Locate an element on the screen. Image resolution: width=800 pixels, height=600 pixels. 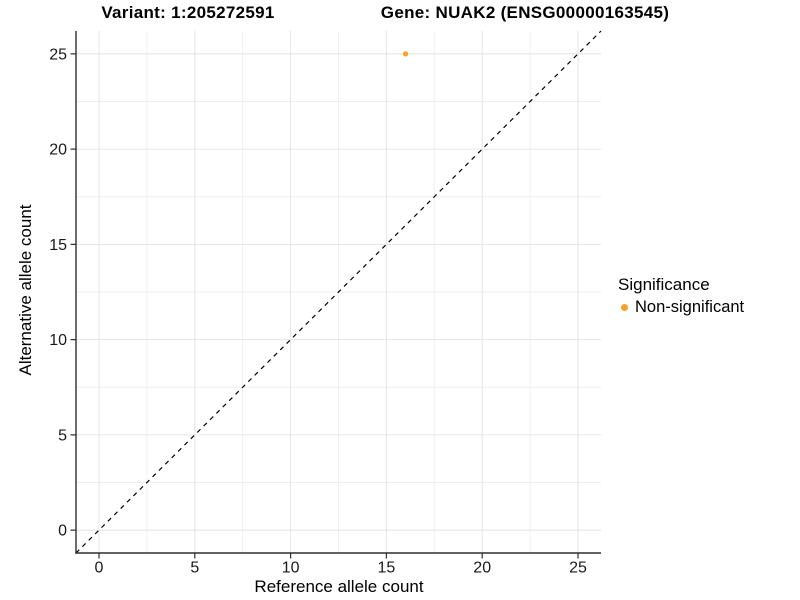
variant-title: Variant: 1:205272591 is located at coordinates (188, 12).